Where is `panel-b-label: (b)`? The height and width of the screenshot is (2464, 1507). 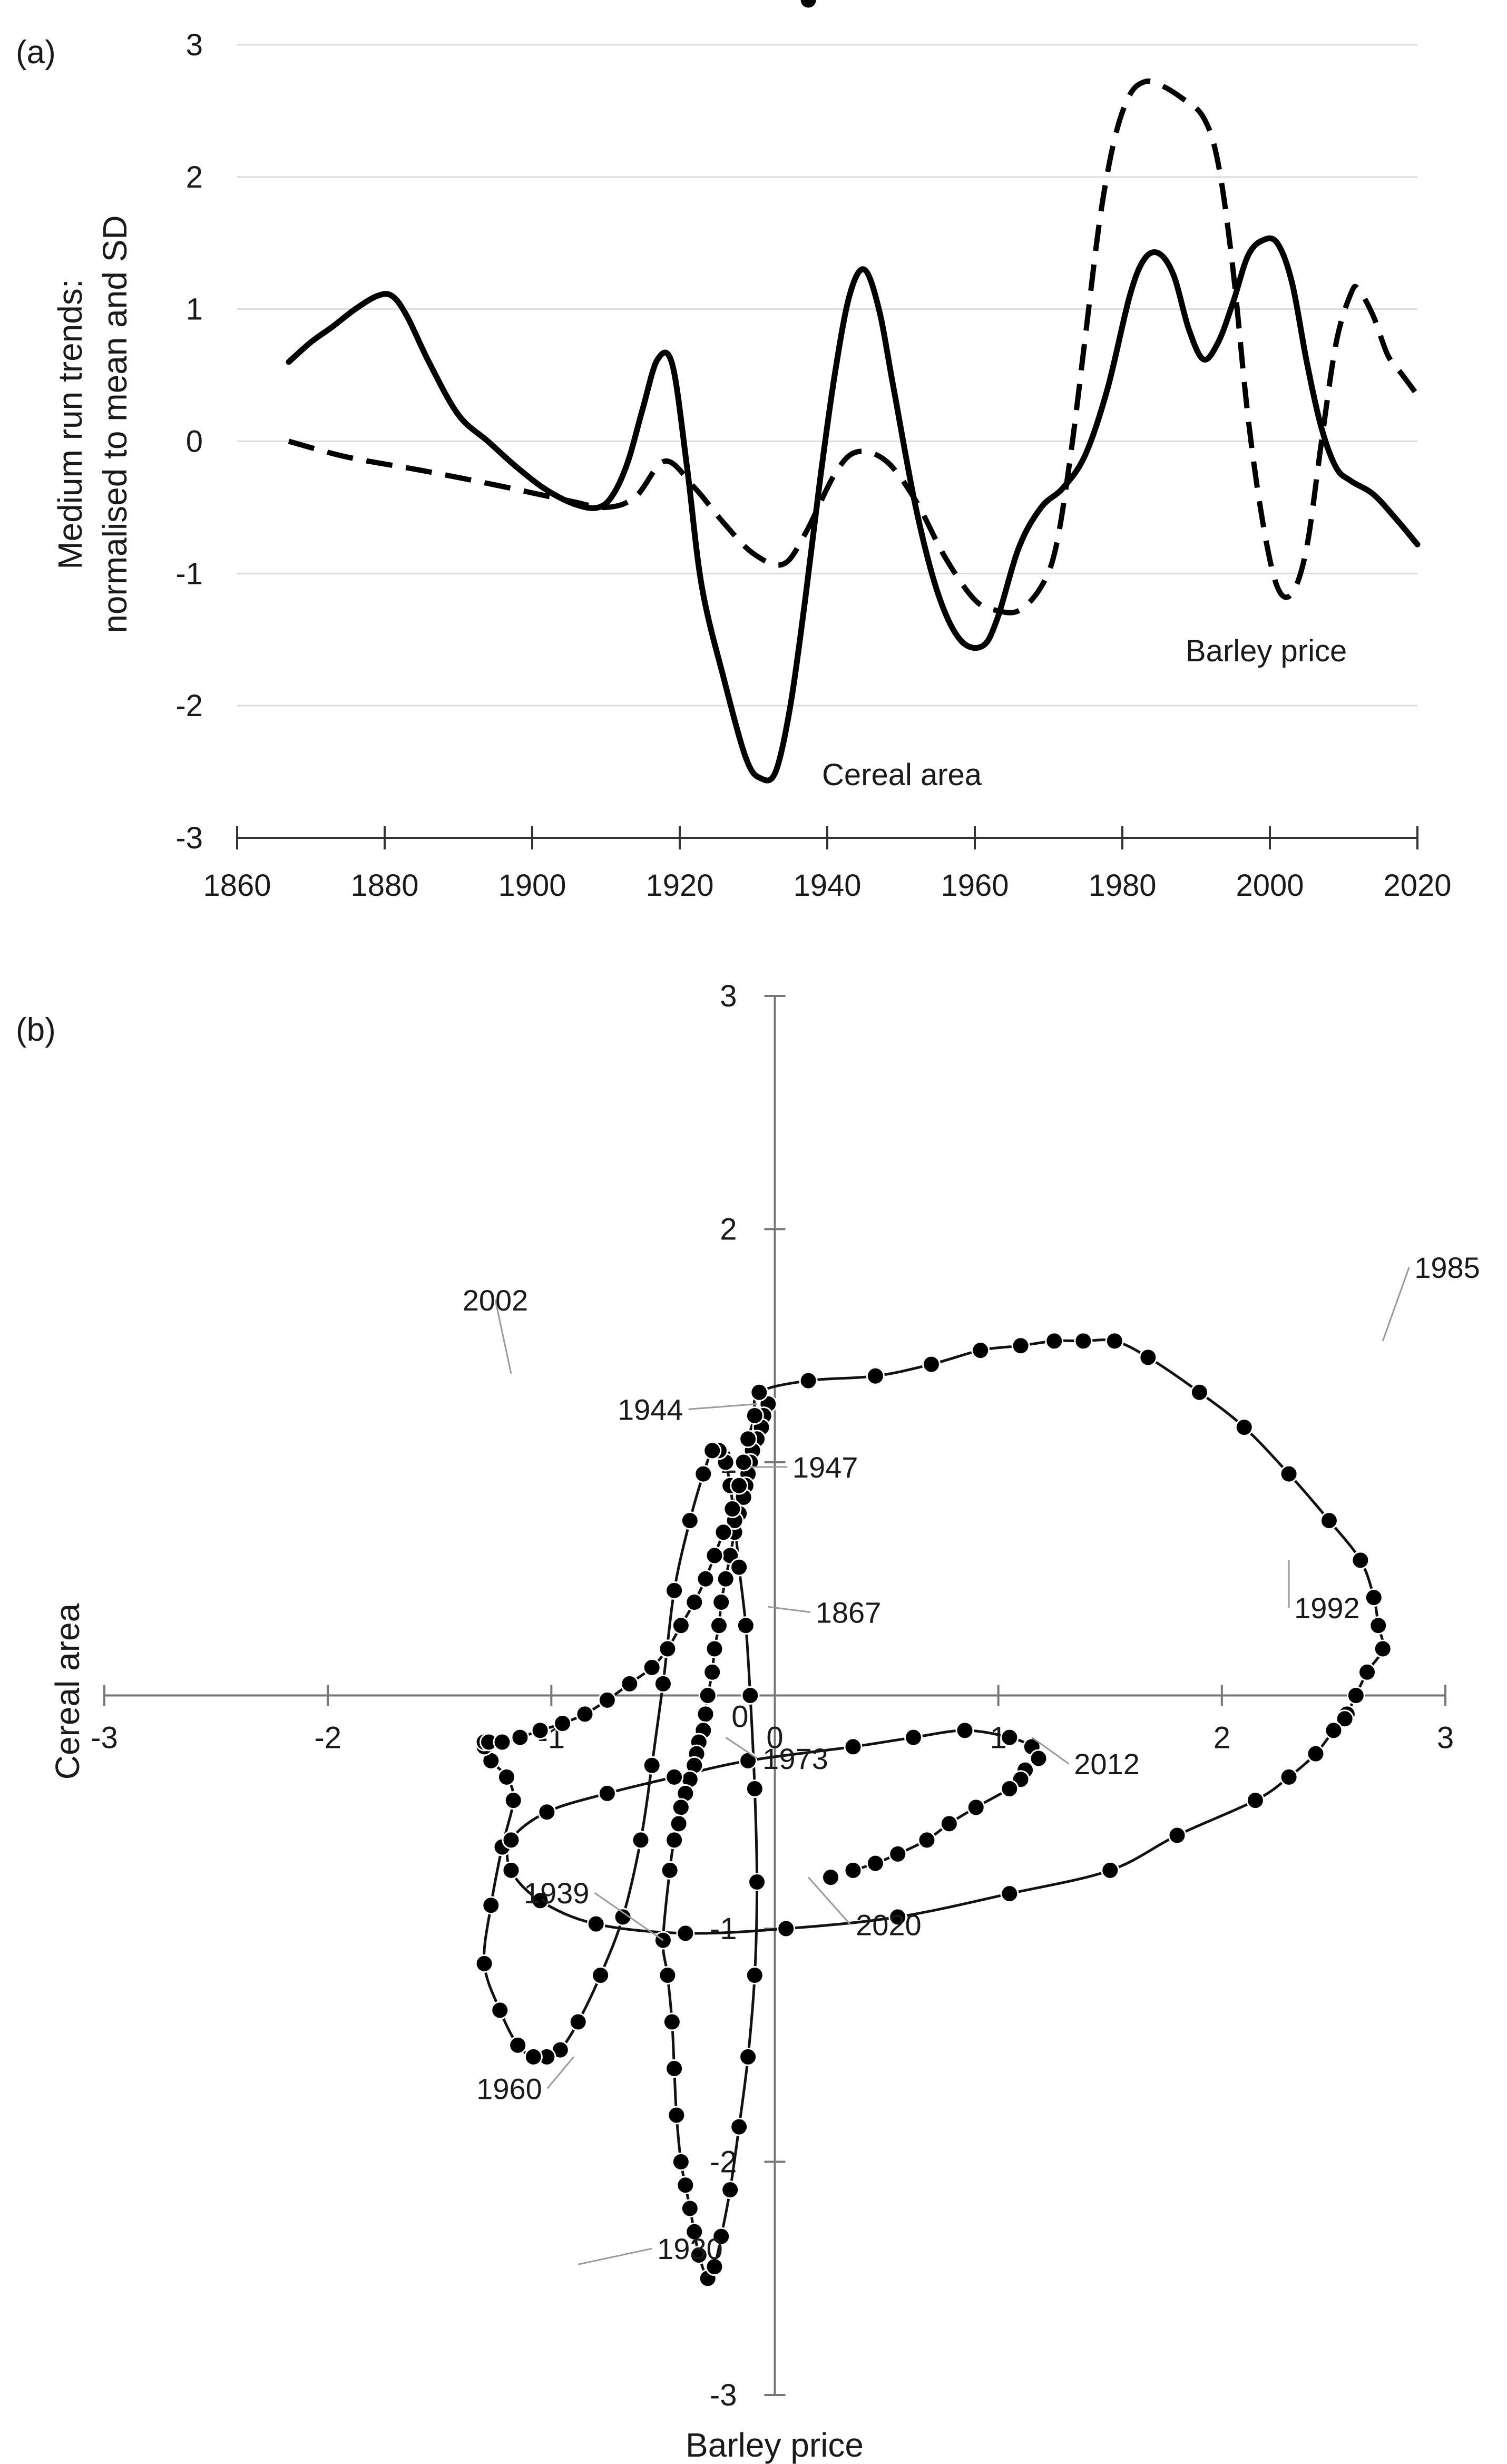
panel-b-label: (b) is located at coordinates (36, 1030).